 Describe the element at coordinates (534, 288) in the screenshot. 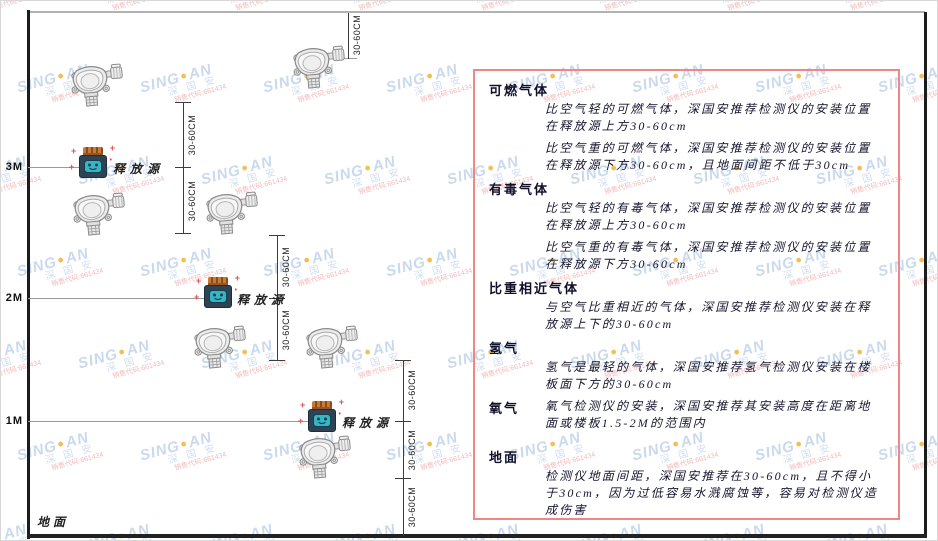

I see `section-heading: 比重相近气体` at that location.